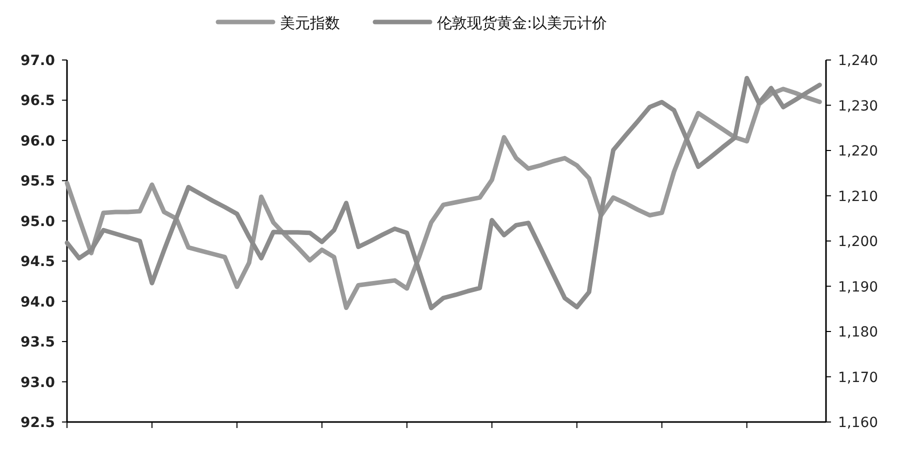 The width and height of the screenshot is (900, 467). Describe the element at coordinates (858, 378) in the screenshot. I see `y2-tick-label: 1,170` at that location.